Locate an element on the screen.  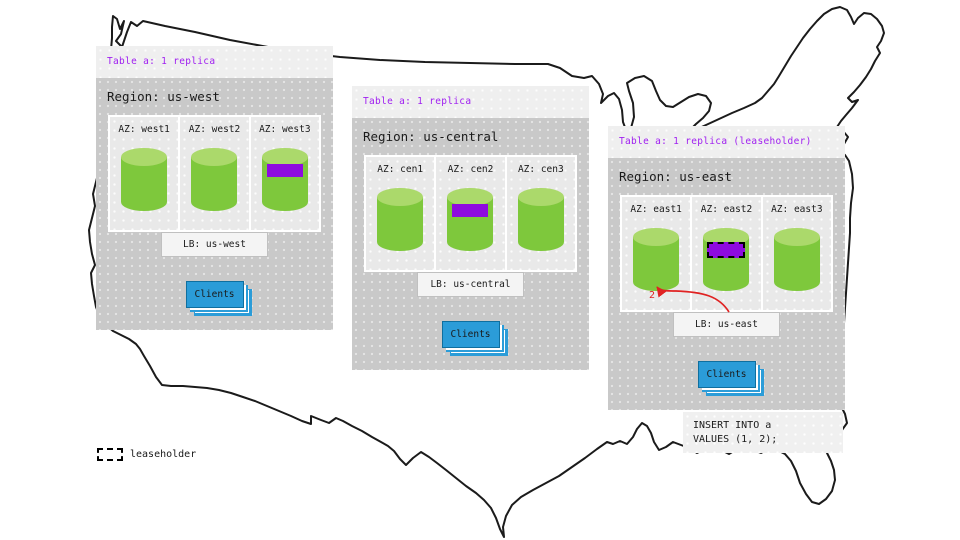
az-label: AZ: east3 is located at coordinates (797, 209).